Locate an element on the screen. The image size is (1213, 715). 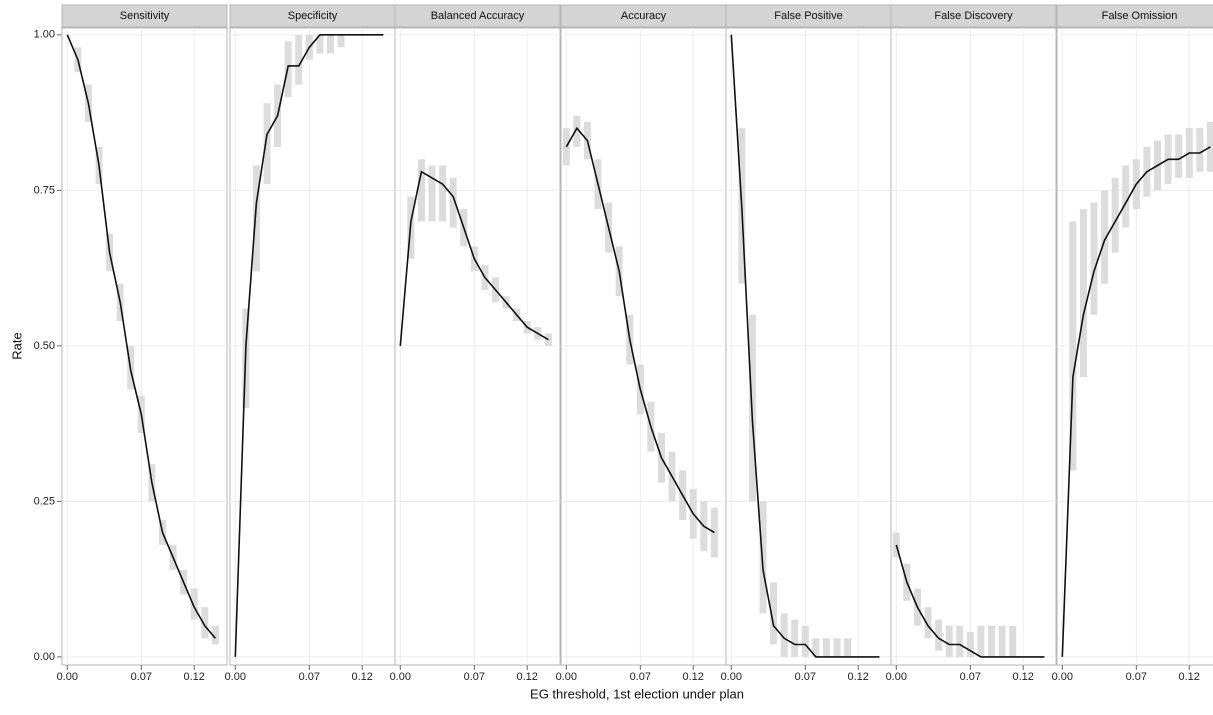
panel: False Discovery 0.00 0.07 0.12 is located at coordinates (971, 343).